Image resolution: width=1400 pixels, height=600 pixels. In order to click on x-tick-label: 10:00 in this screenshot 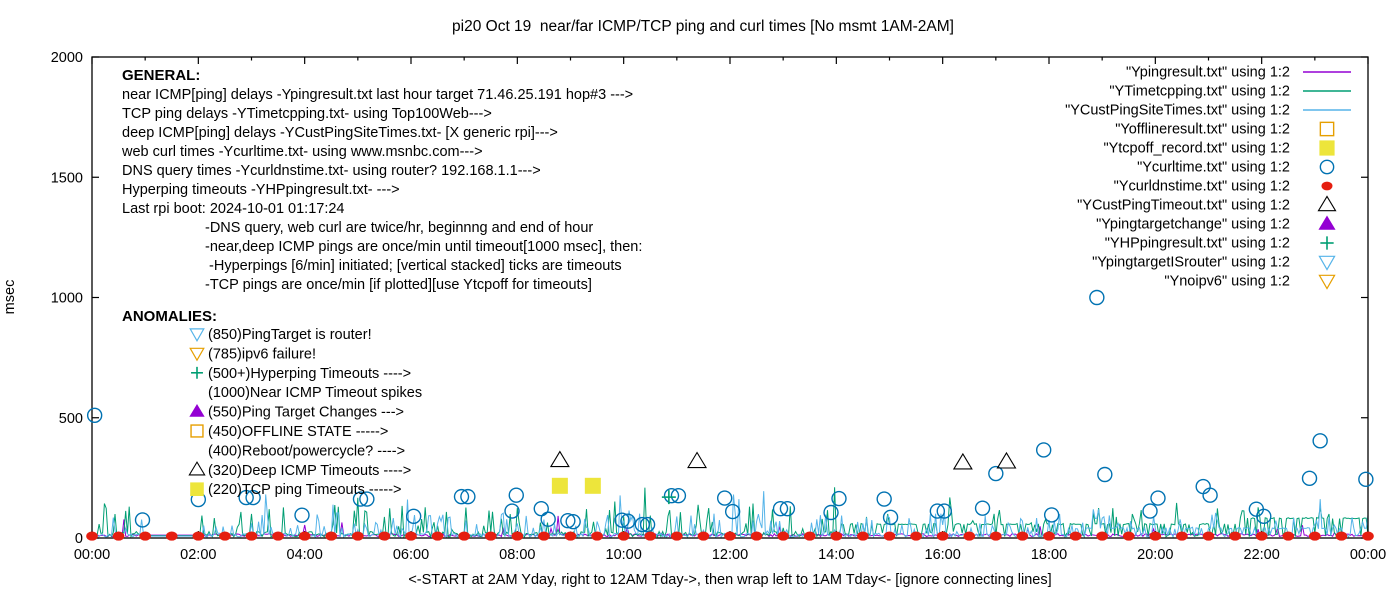, I will do `click(624, 555)`.